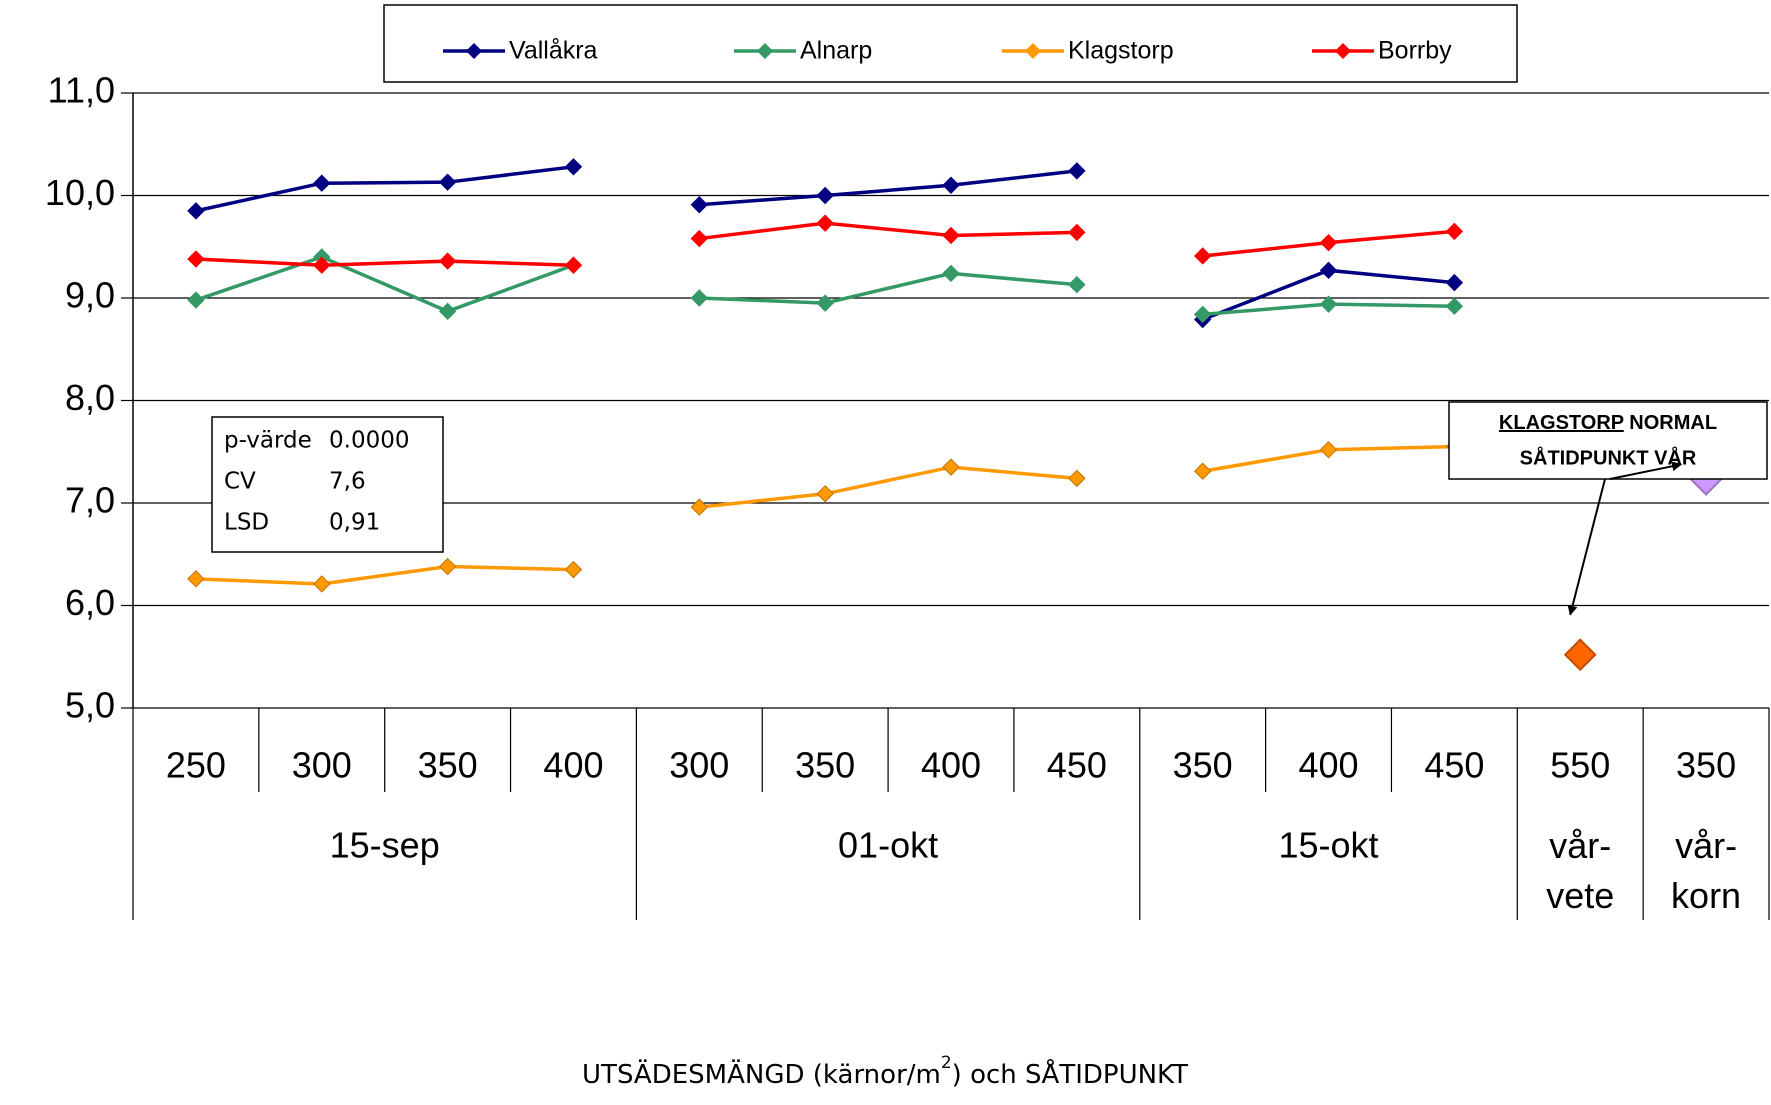 The height and width of the screenshot is (1105, 1771). What do you see at coordinates (354, 523) in the screenshot?
I see `stats-value: 0,91` at bounding box center [354, 523].